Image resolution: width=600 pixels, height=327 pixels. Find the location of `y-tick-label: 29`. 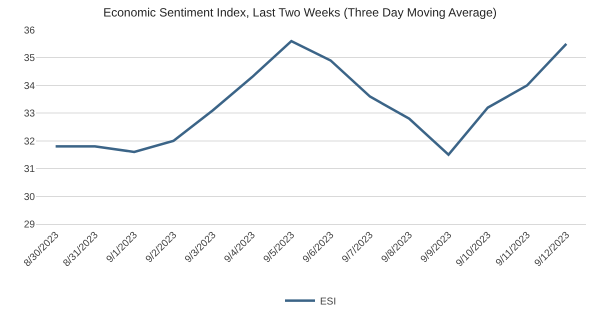

y-tick-label: 29 is located at coordinates (30, 225).